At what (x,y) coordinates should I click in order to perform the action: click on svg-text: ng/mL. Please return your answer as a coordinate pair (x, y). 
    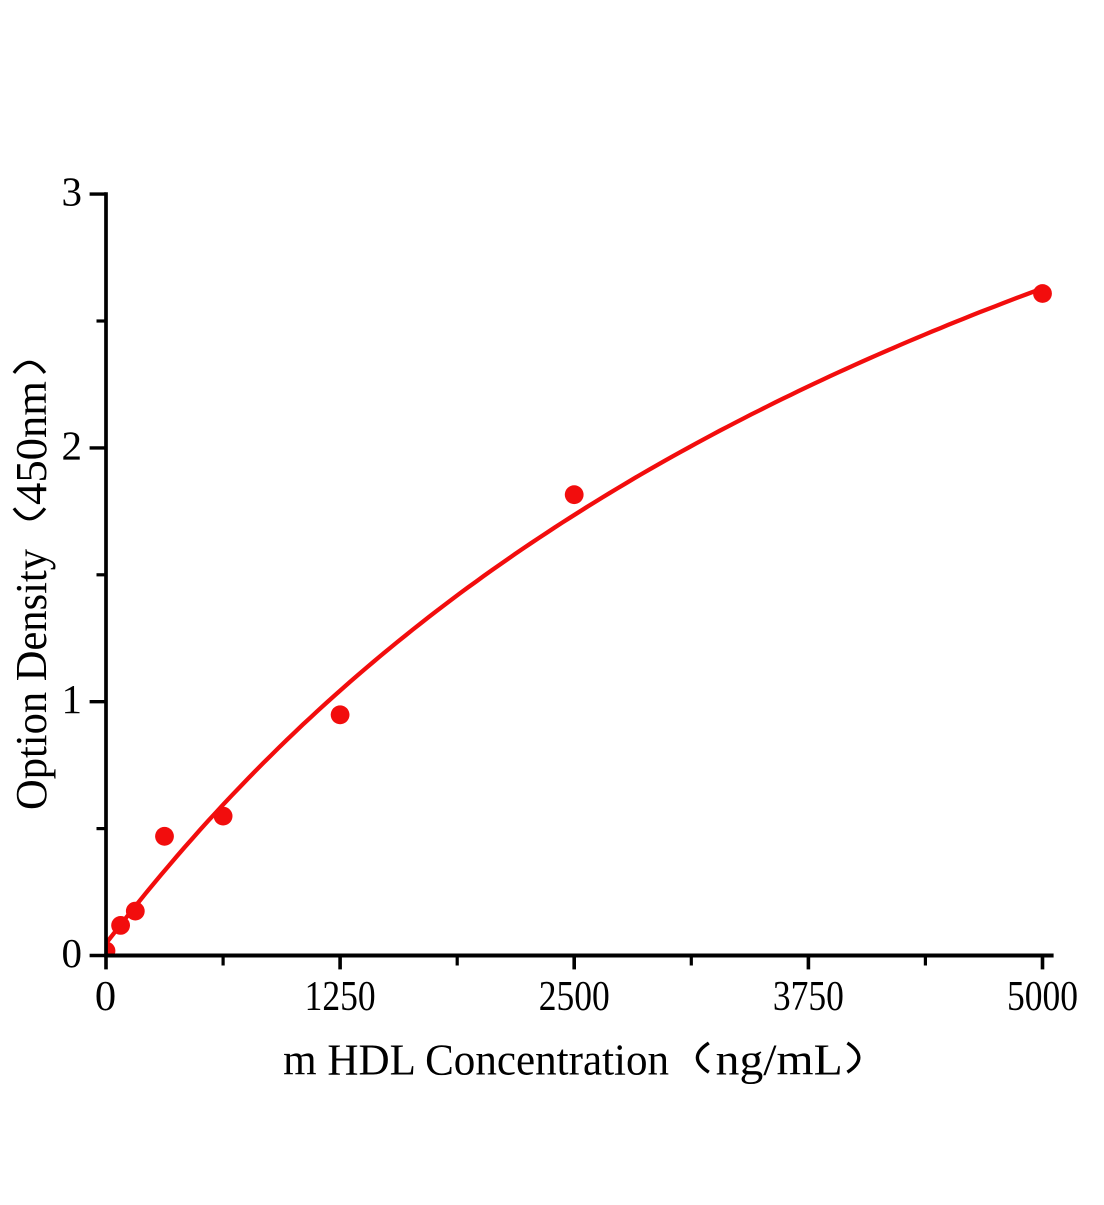
    Looking at the image, I should click on (779, 1060).